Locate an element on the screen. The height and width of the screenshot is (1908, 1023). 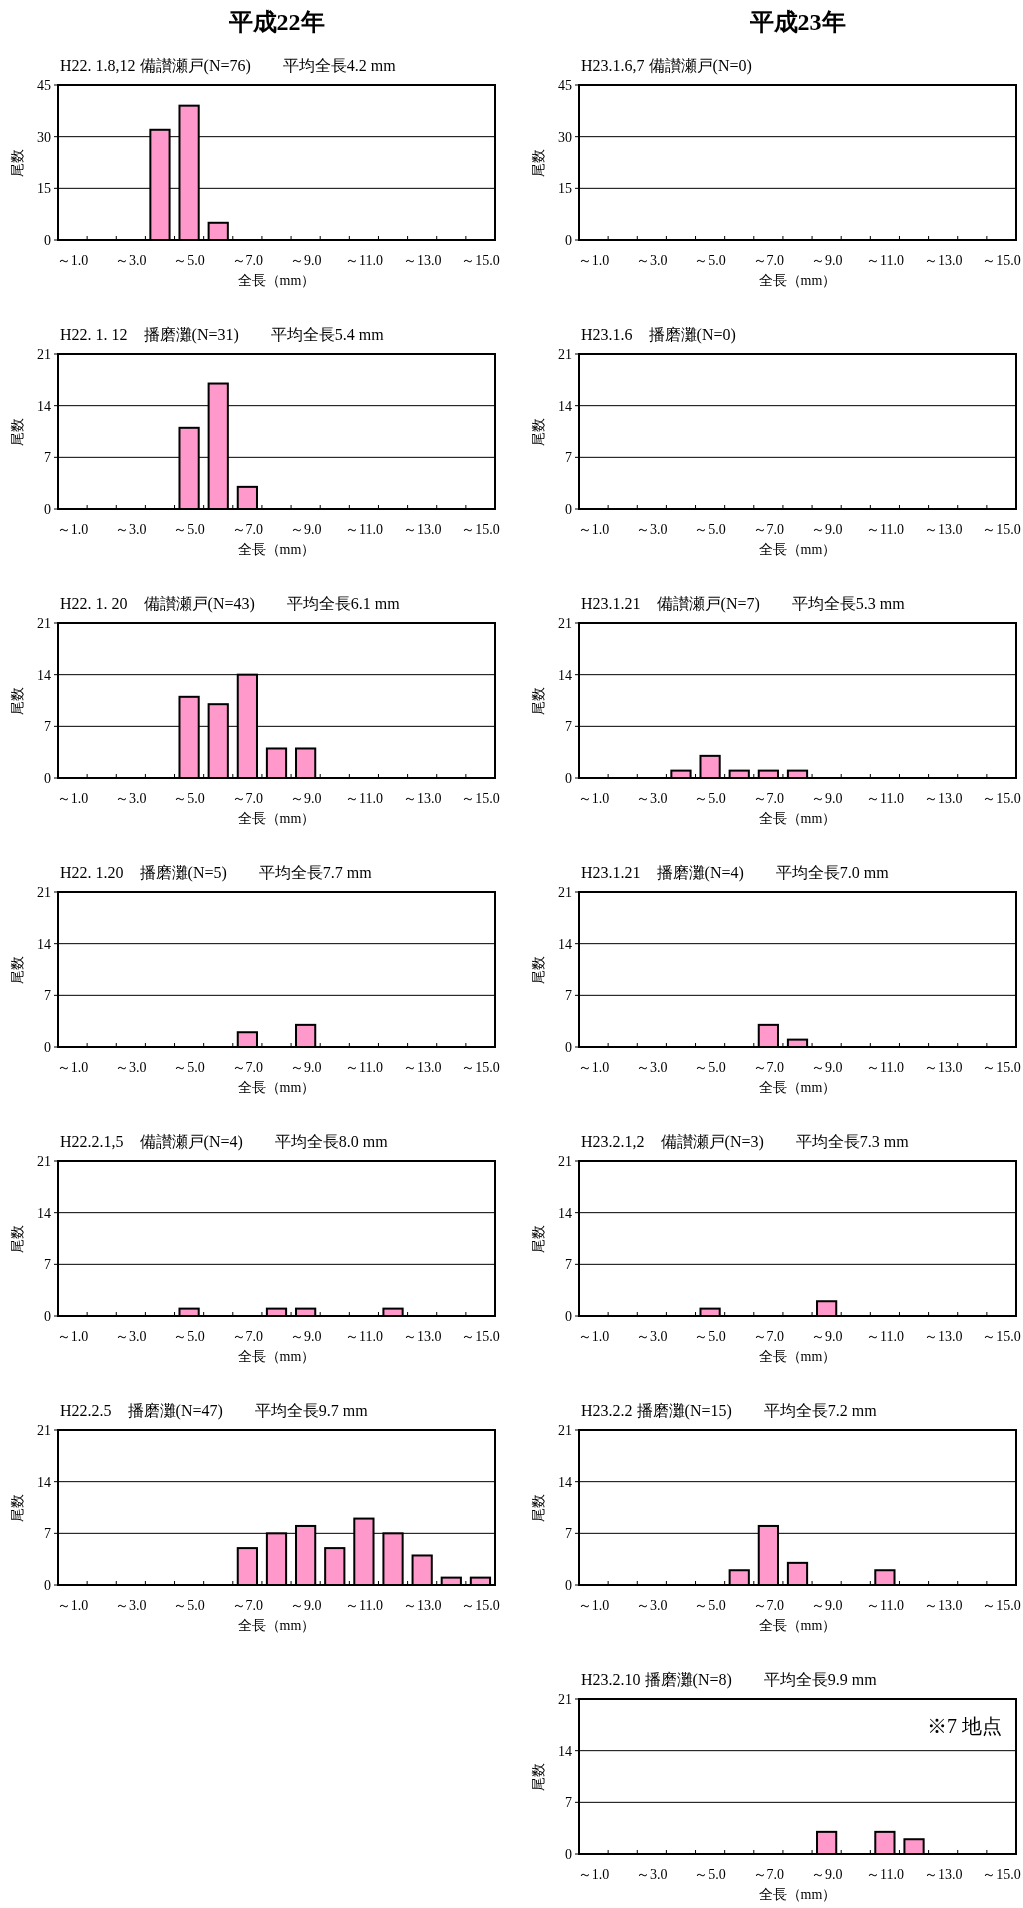
chart-title: H22. 1. 12 播磨灘(N=31) 平均全長5.4 mm is located at coordinates (222, 335).